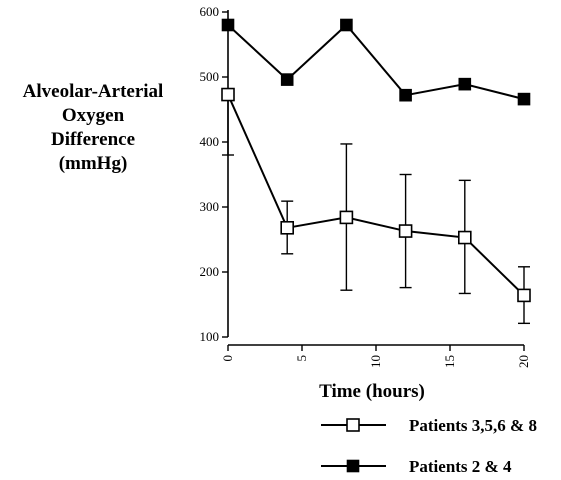  Describe the element at coordinates (473, 425) in the screenshot. I see `legend-label-0: Patients 3,5,6 & 8` at that location.